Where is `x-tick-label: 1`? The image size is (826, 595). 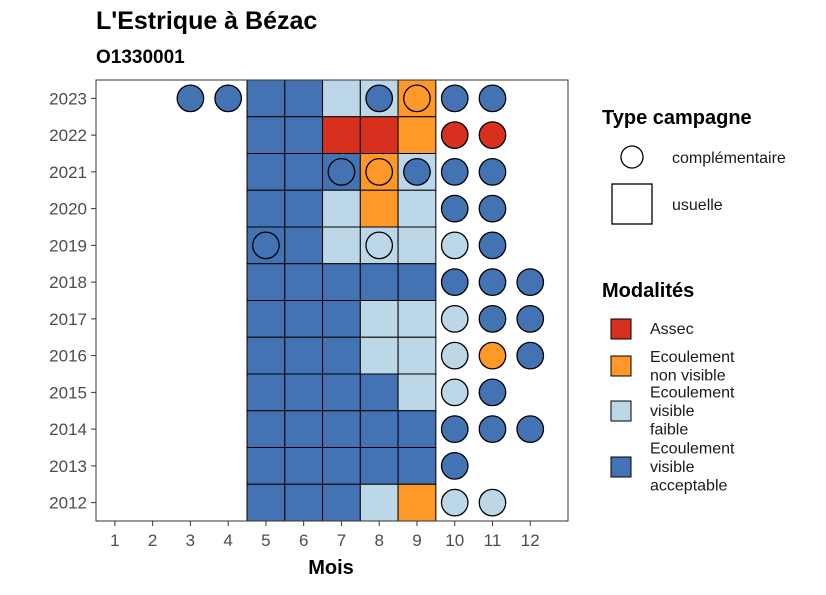 x-tick-label: 1 is located at coordinates (114, 540).